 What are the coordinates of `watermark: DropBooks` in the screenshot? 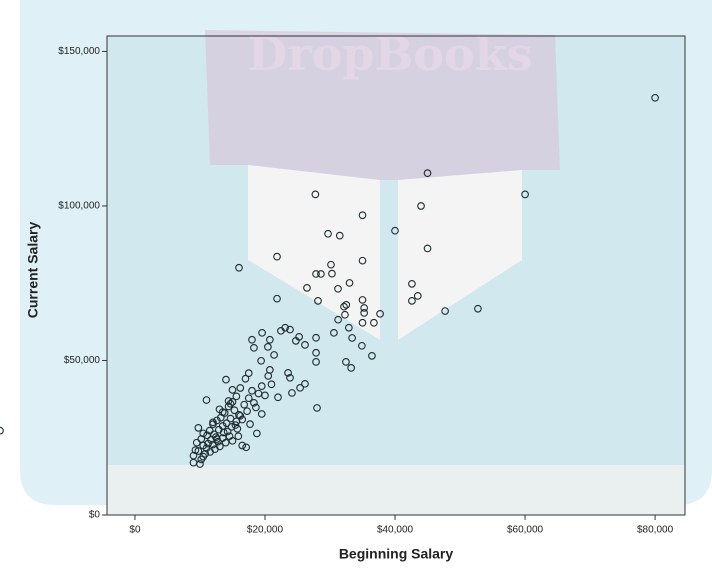 It's located at (390, 54).